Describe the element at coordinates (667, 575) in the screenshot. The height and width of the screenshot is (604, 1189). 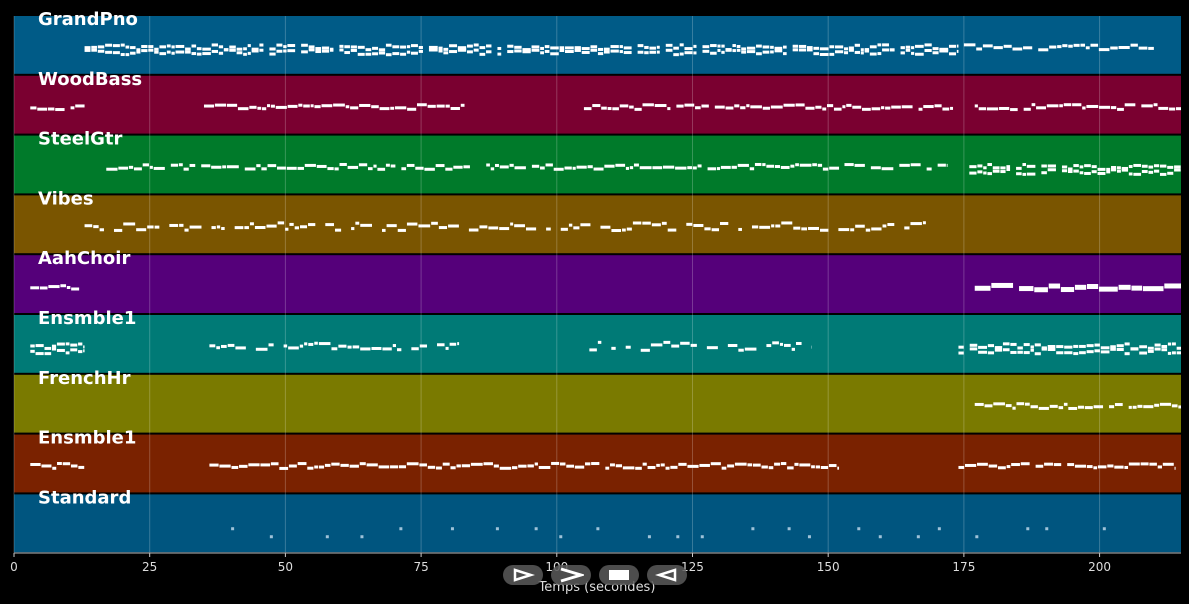
I see `forward-button` at that location.